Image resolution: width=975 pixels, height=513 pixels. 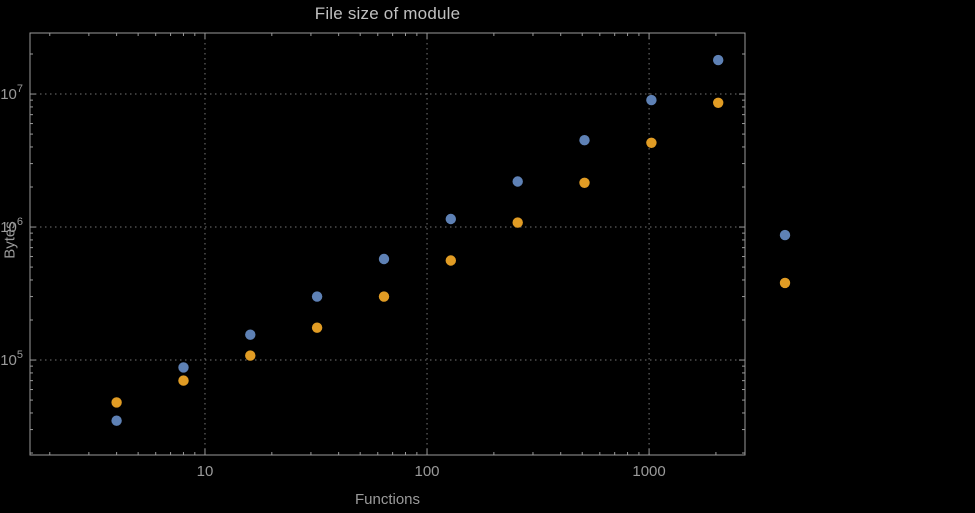 What do you see at coordinates (648, 471) in the screenshot?
I see `x-tick-label: 1000` at bounding box center [648, 471].